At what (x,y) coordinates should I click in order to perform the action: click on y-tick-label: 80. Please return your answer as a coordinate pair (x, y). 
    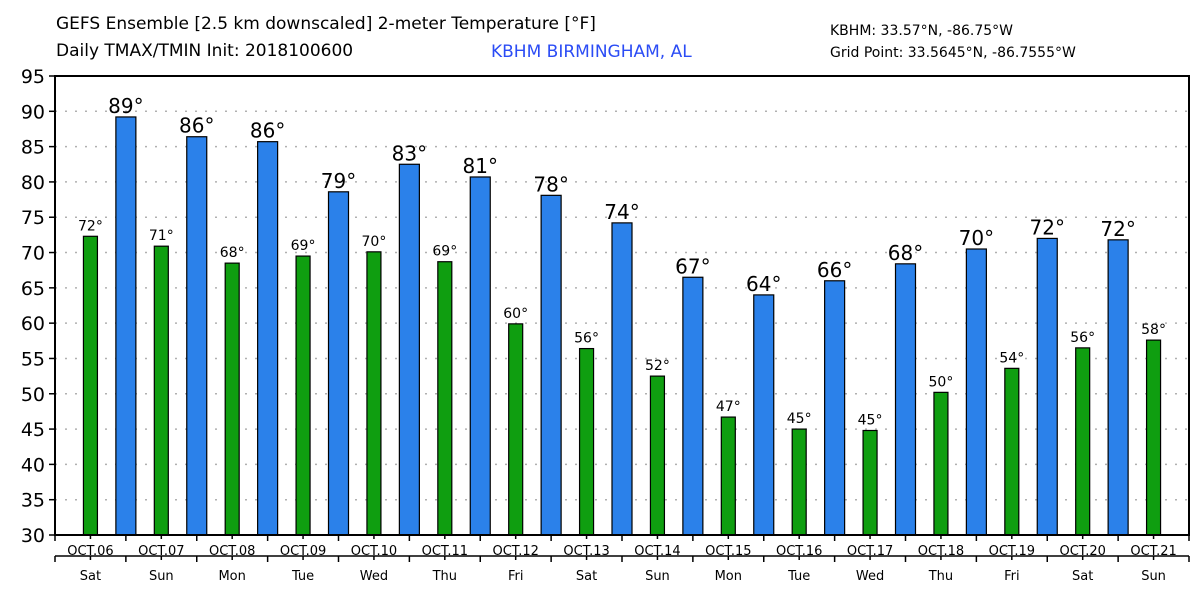
    Looking at the image, I should click on (33, 183).